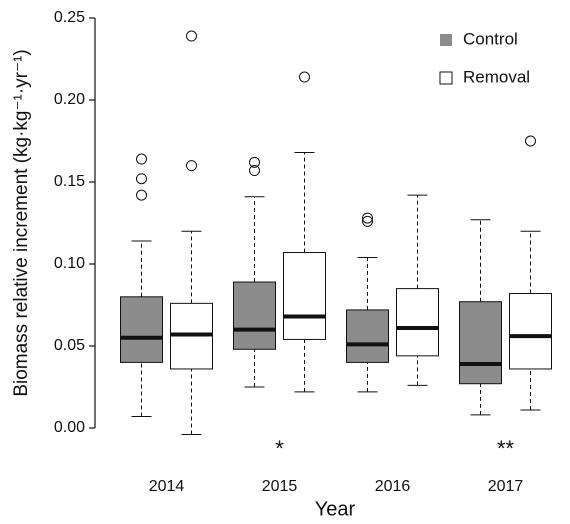 Image resolution: width=570 pixels, height=524 pixels. I want to click on y-tick-label: 0.20, so click(69, 99).